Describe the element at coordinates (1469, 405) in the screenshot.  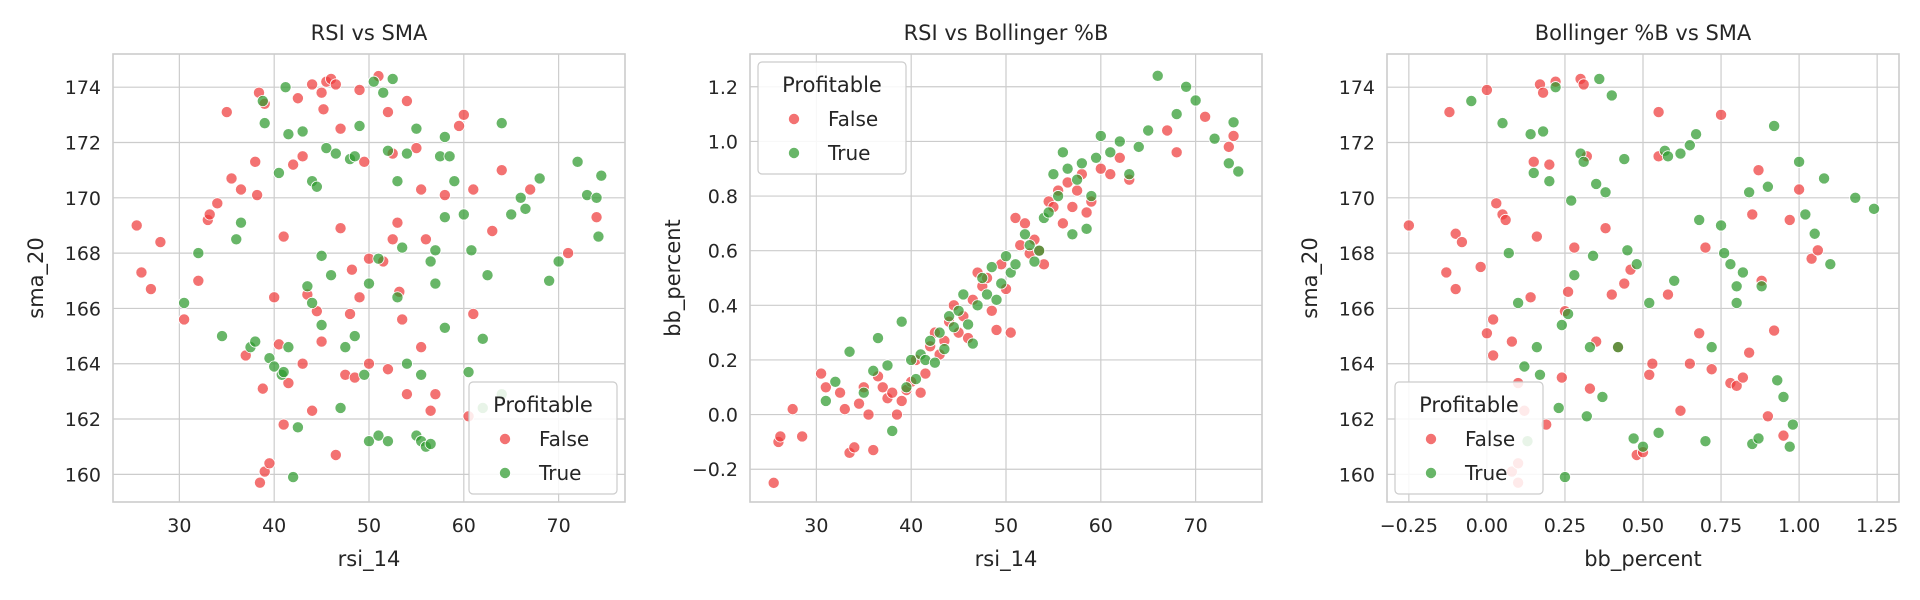
I see `legend-title: Profitable` at that location.